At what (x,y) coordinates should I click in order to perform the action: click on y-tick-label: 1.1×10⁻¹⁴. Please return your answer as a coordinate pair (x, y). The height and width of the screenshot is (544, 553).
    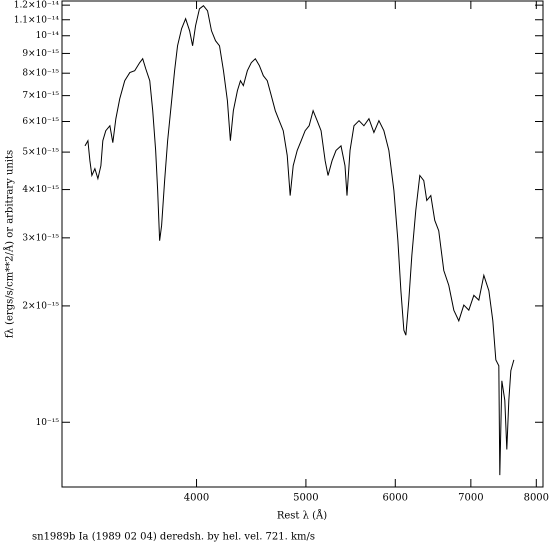
    Looking at the image, I should click on (37, 20).